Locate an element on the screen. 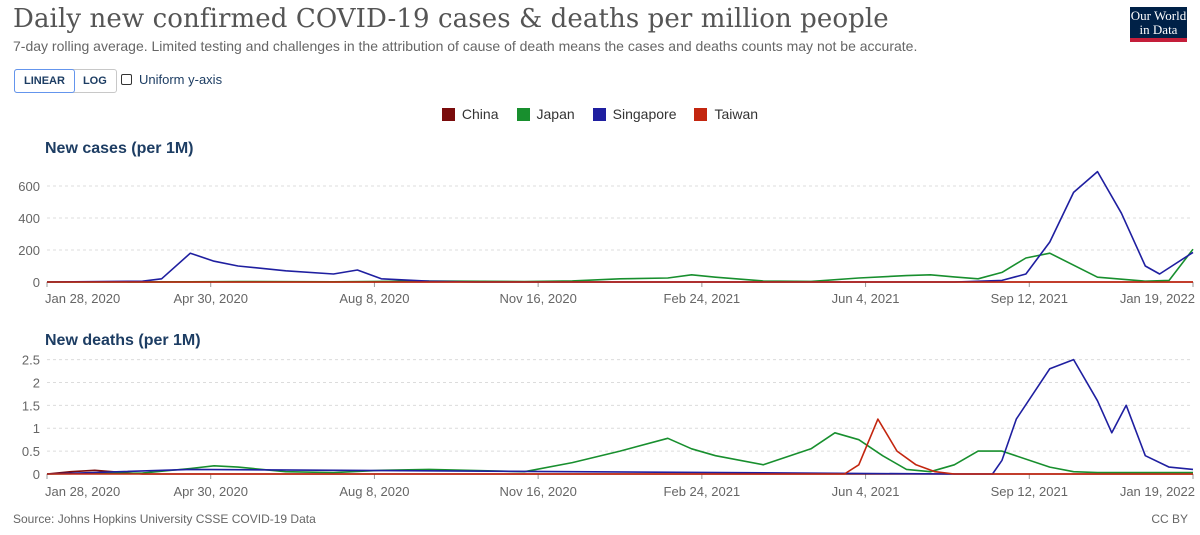 This screenshot has height=535, width=1200. legend: China Japan Singapore Taiwan is located at coordinates (600, 114).